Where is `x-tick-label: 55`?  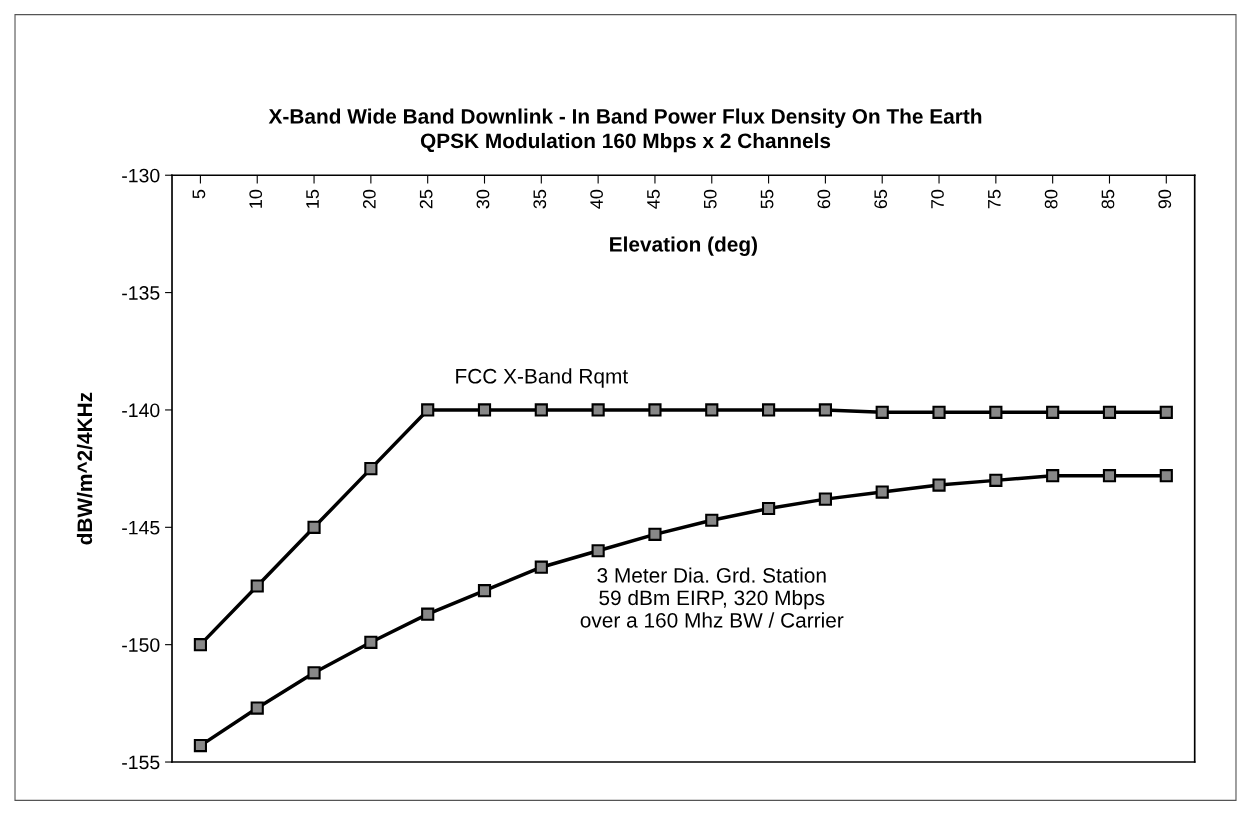
x-tick-label: 55 is located at coordinates (767, 199).